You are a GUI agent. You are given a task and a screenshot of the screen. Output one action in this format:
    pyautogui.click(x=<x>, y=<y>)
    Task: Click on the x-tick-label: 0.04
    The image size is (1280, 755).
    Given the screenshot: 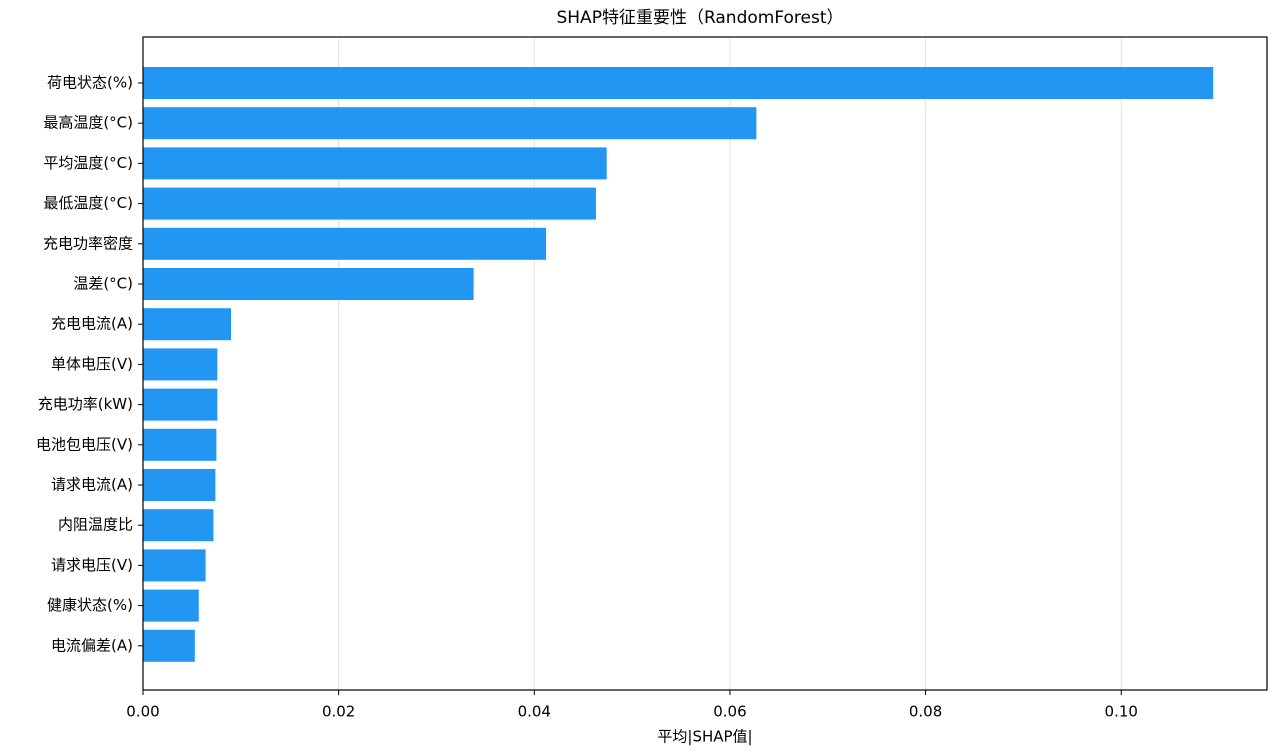 What is the action you would take?
    pyautogui.click(x=534, y=712)
    